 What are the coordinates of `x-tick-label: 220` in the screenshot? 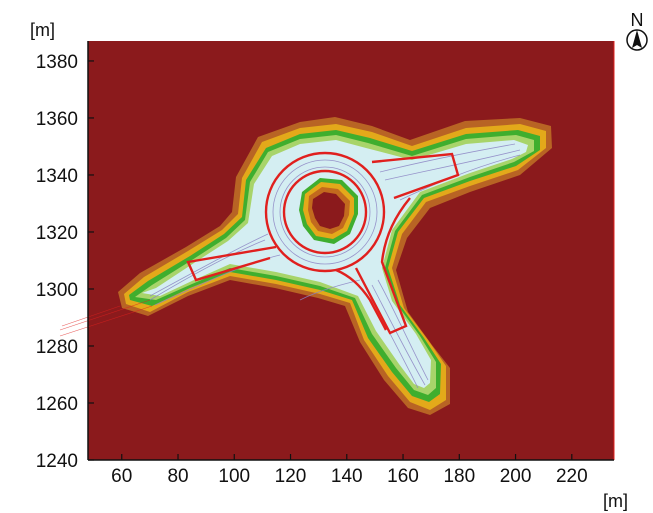 It's located at (572, 476).